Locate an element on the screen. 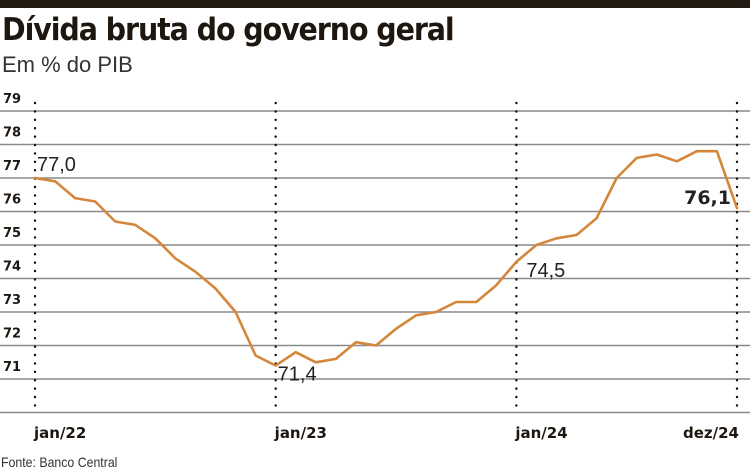 The height and width of the screenshot is (472, 750). source-note: Fonte: Banco Central is located at coordinates (59, 462).